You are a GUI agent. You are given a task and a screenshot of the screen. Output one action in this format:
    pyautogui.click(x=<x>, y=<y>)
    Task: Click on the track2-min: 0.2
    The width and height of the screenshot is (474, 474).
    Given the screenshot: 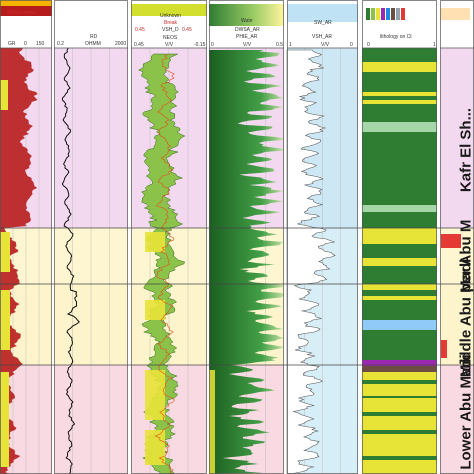 What is the action you would take?
    pyautogui.click(x=60, y=44)
    